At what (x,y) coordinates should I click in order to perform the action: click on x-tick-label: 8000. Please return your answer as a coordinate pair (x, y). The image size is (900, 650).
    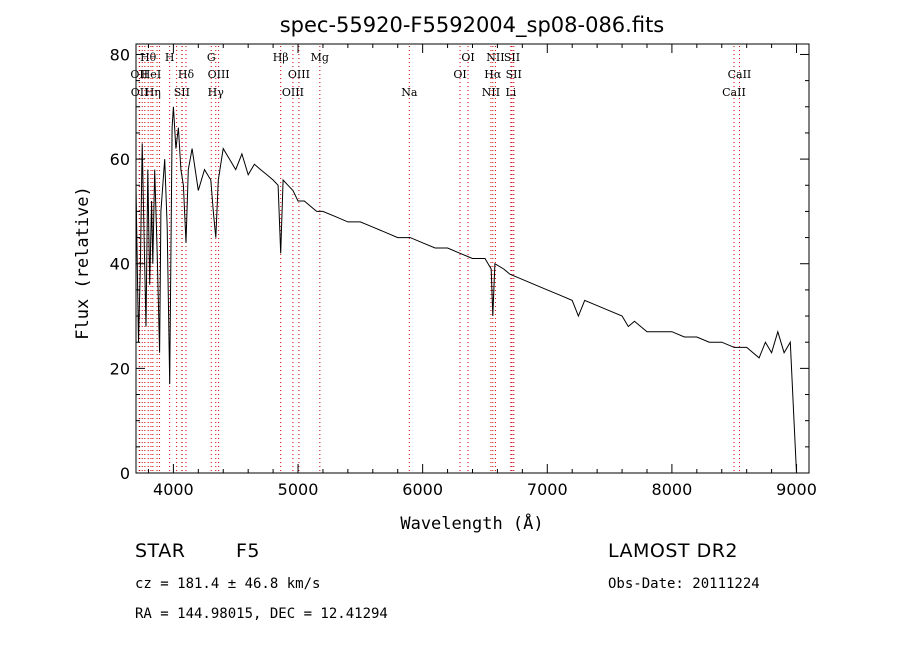
    Looking at the image, I should click on (672, 489).